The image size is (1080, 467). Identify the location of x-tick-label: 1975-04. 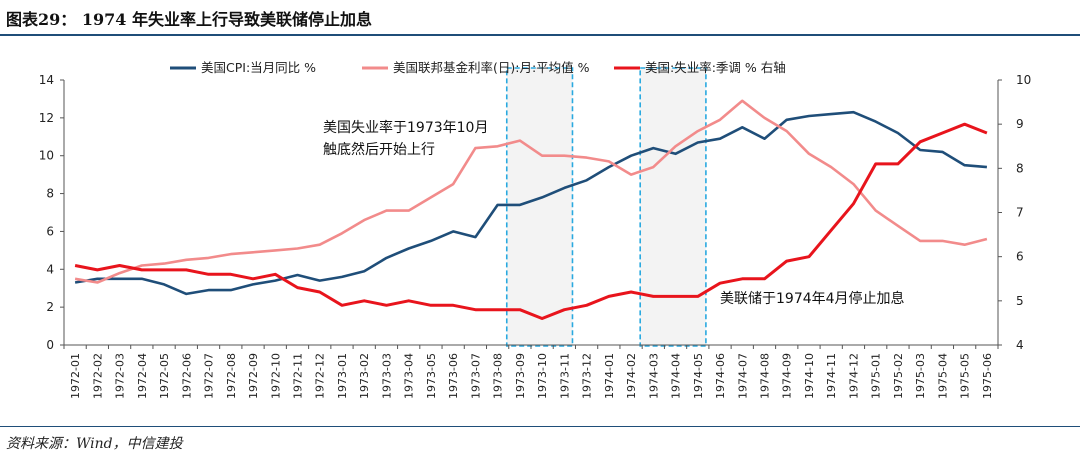
(942, 376).